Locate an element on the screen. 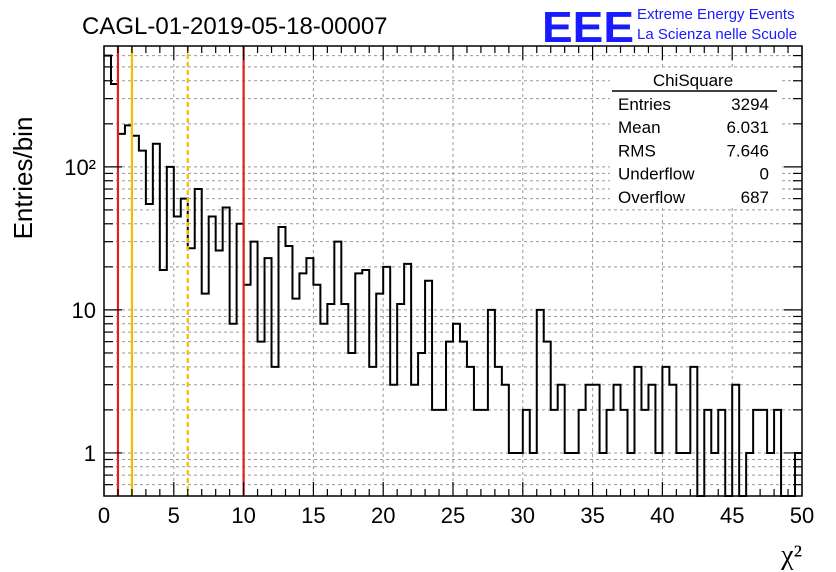  y-tick-label: 1 is located at coordinates (90, 453).